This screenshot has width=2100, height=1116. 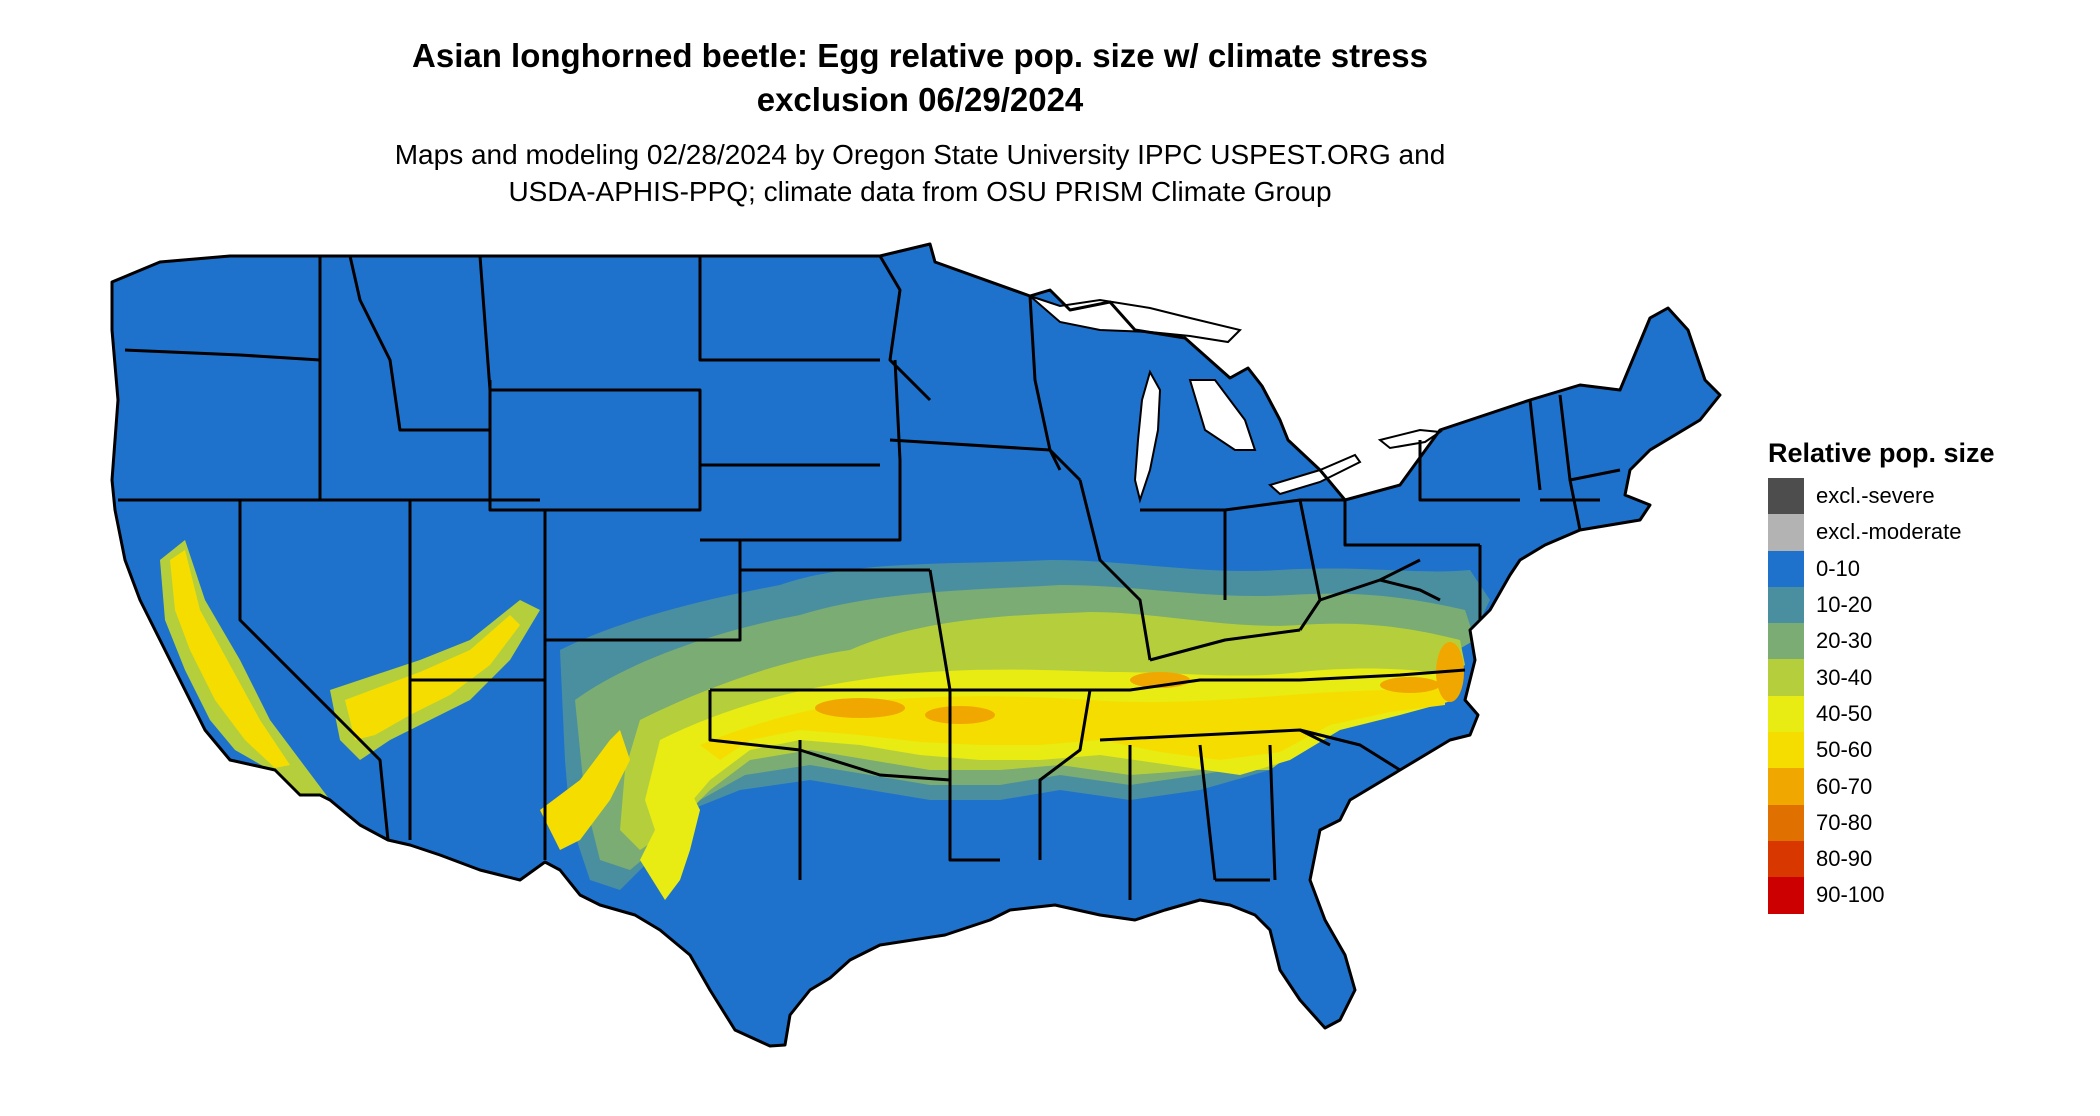 I want to click on legend-label: excl.-moderate, so click(x=1889, y=532).